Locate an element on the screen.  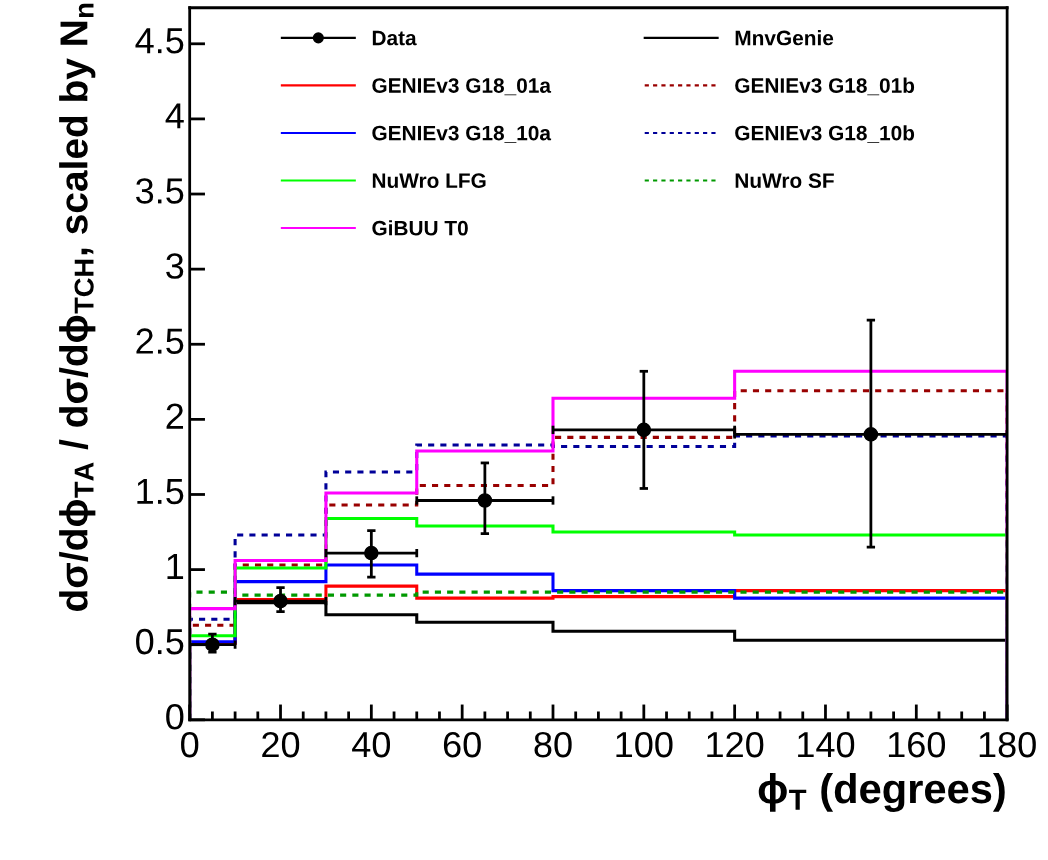
y-tick-label: 2 is located at coordinates (175, 416).